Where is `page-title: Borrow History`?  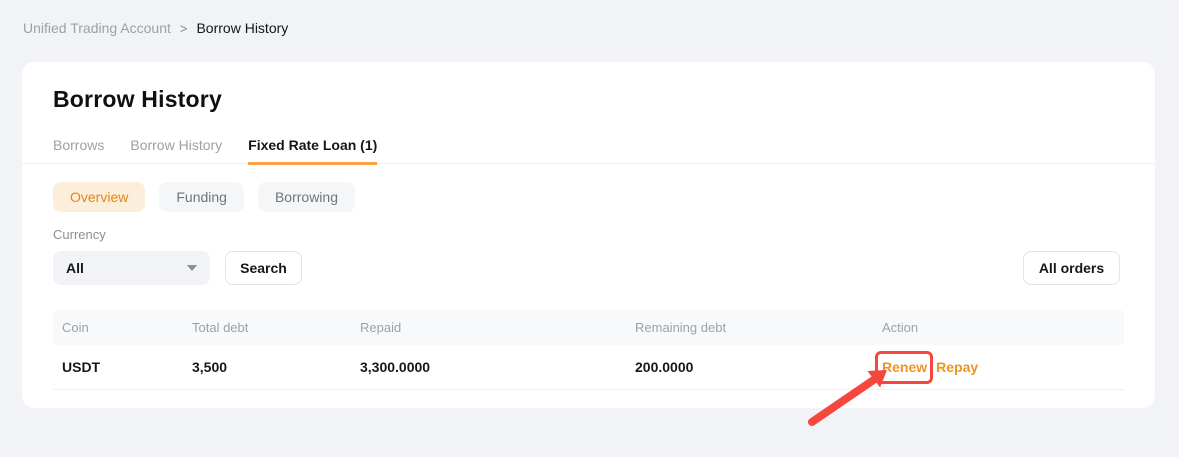 page-title: Borrow History is located at coordinates (137, 99).